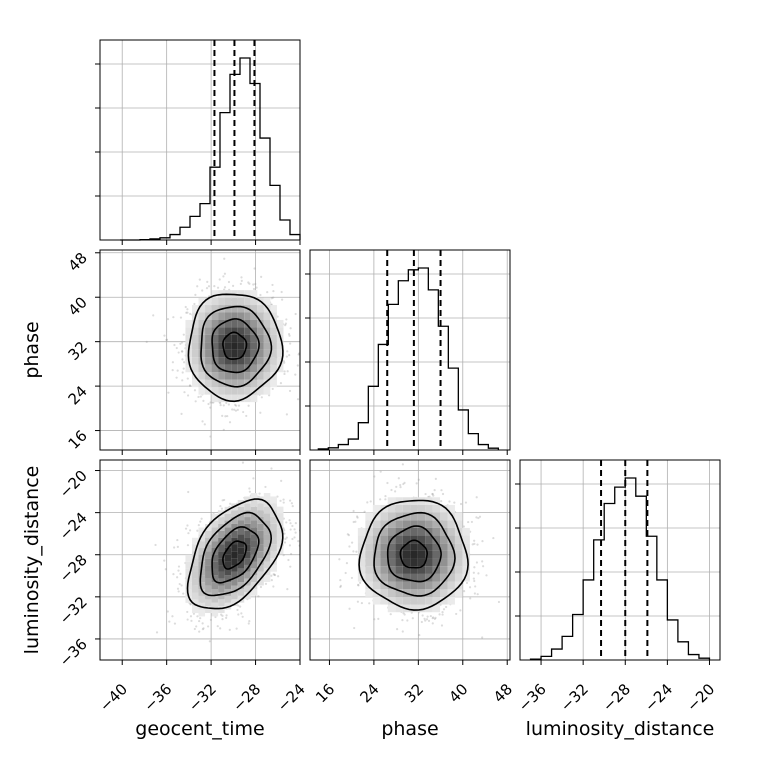  I want to click on y-tick-label-luminosity-distance: −20, so click(73, 484).